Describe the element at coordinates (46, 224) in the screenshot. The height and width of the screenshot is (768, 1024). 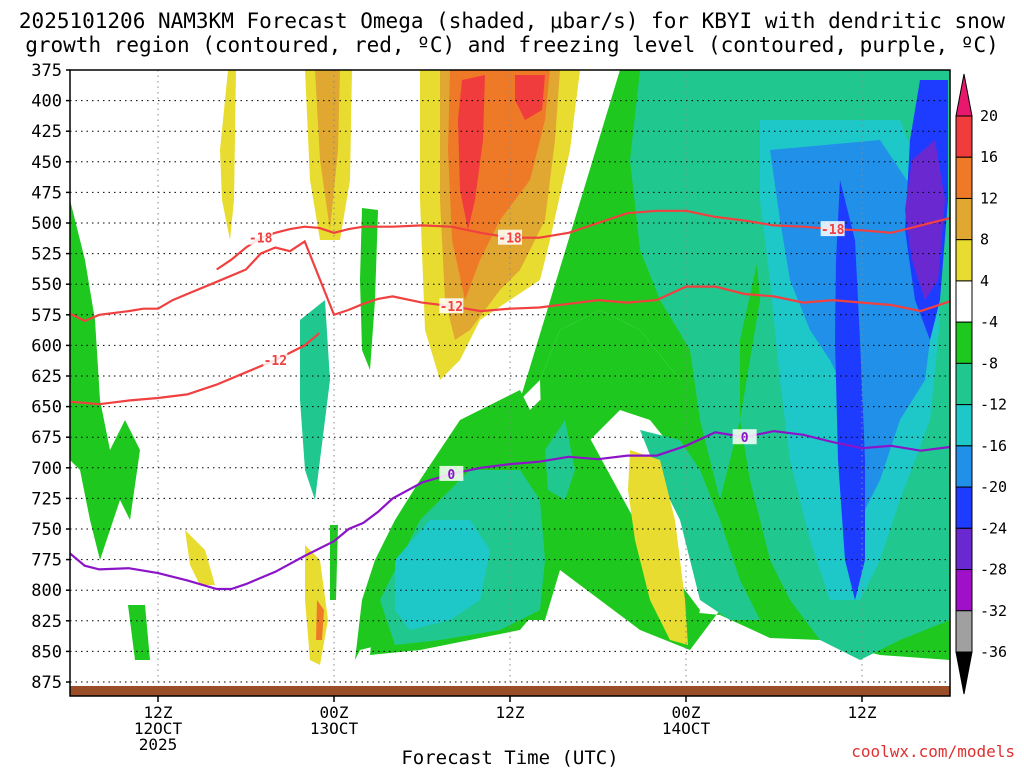
I see `y-tick-label: 500` at that location.